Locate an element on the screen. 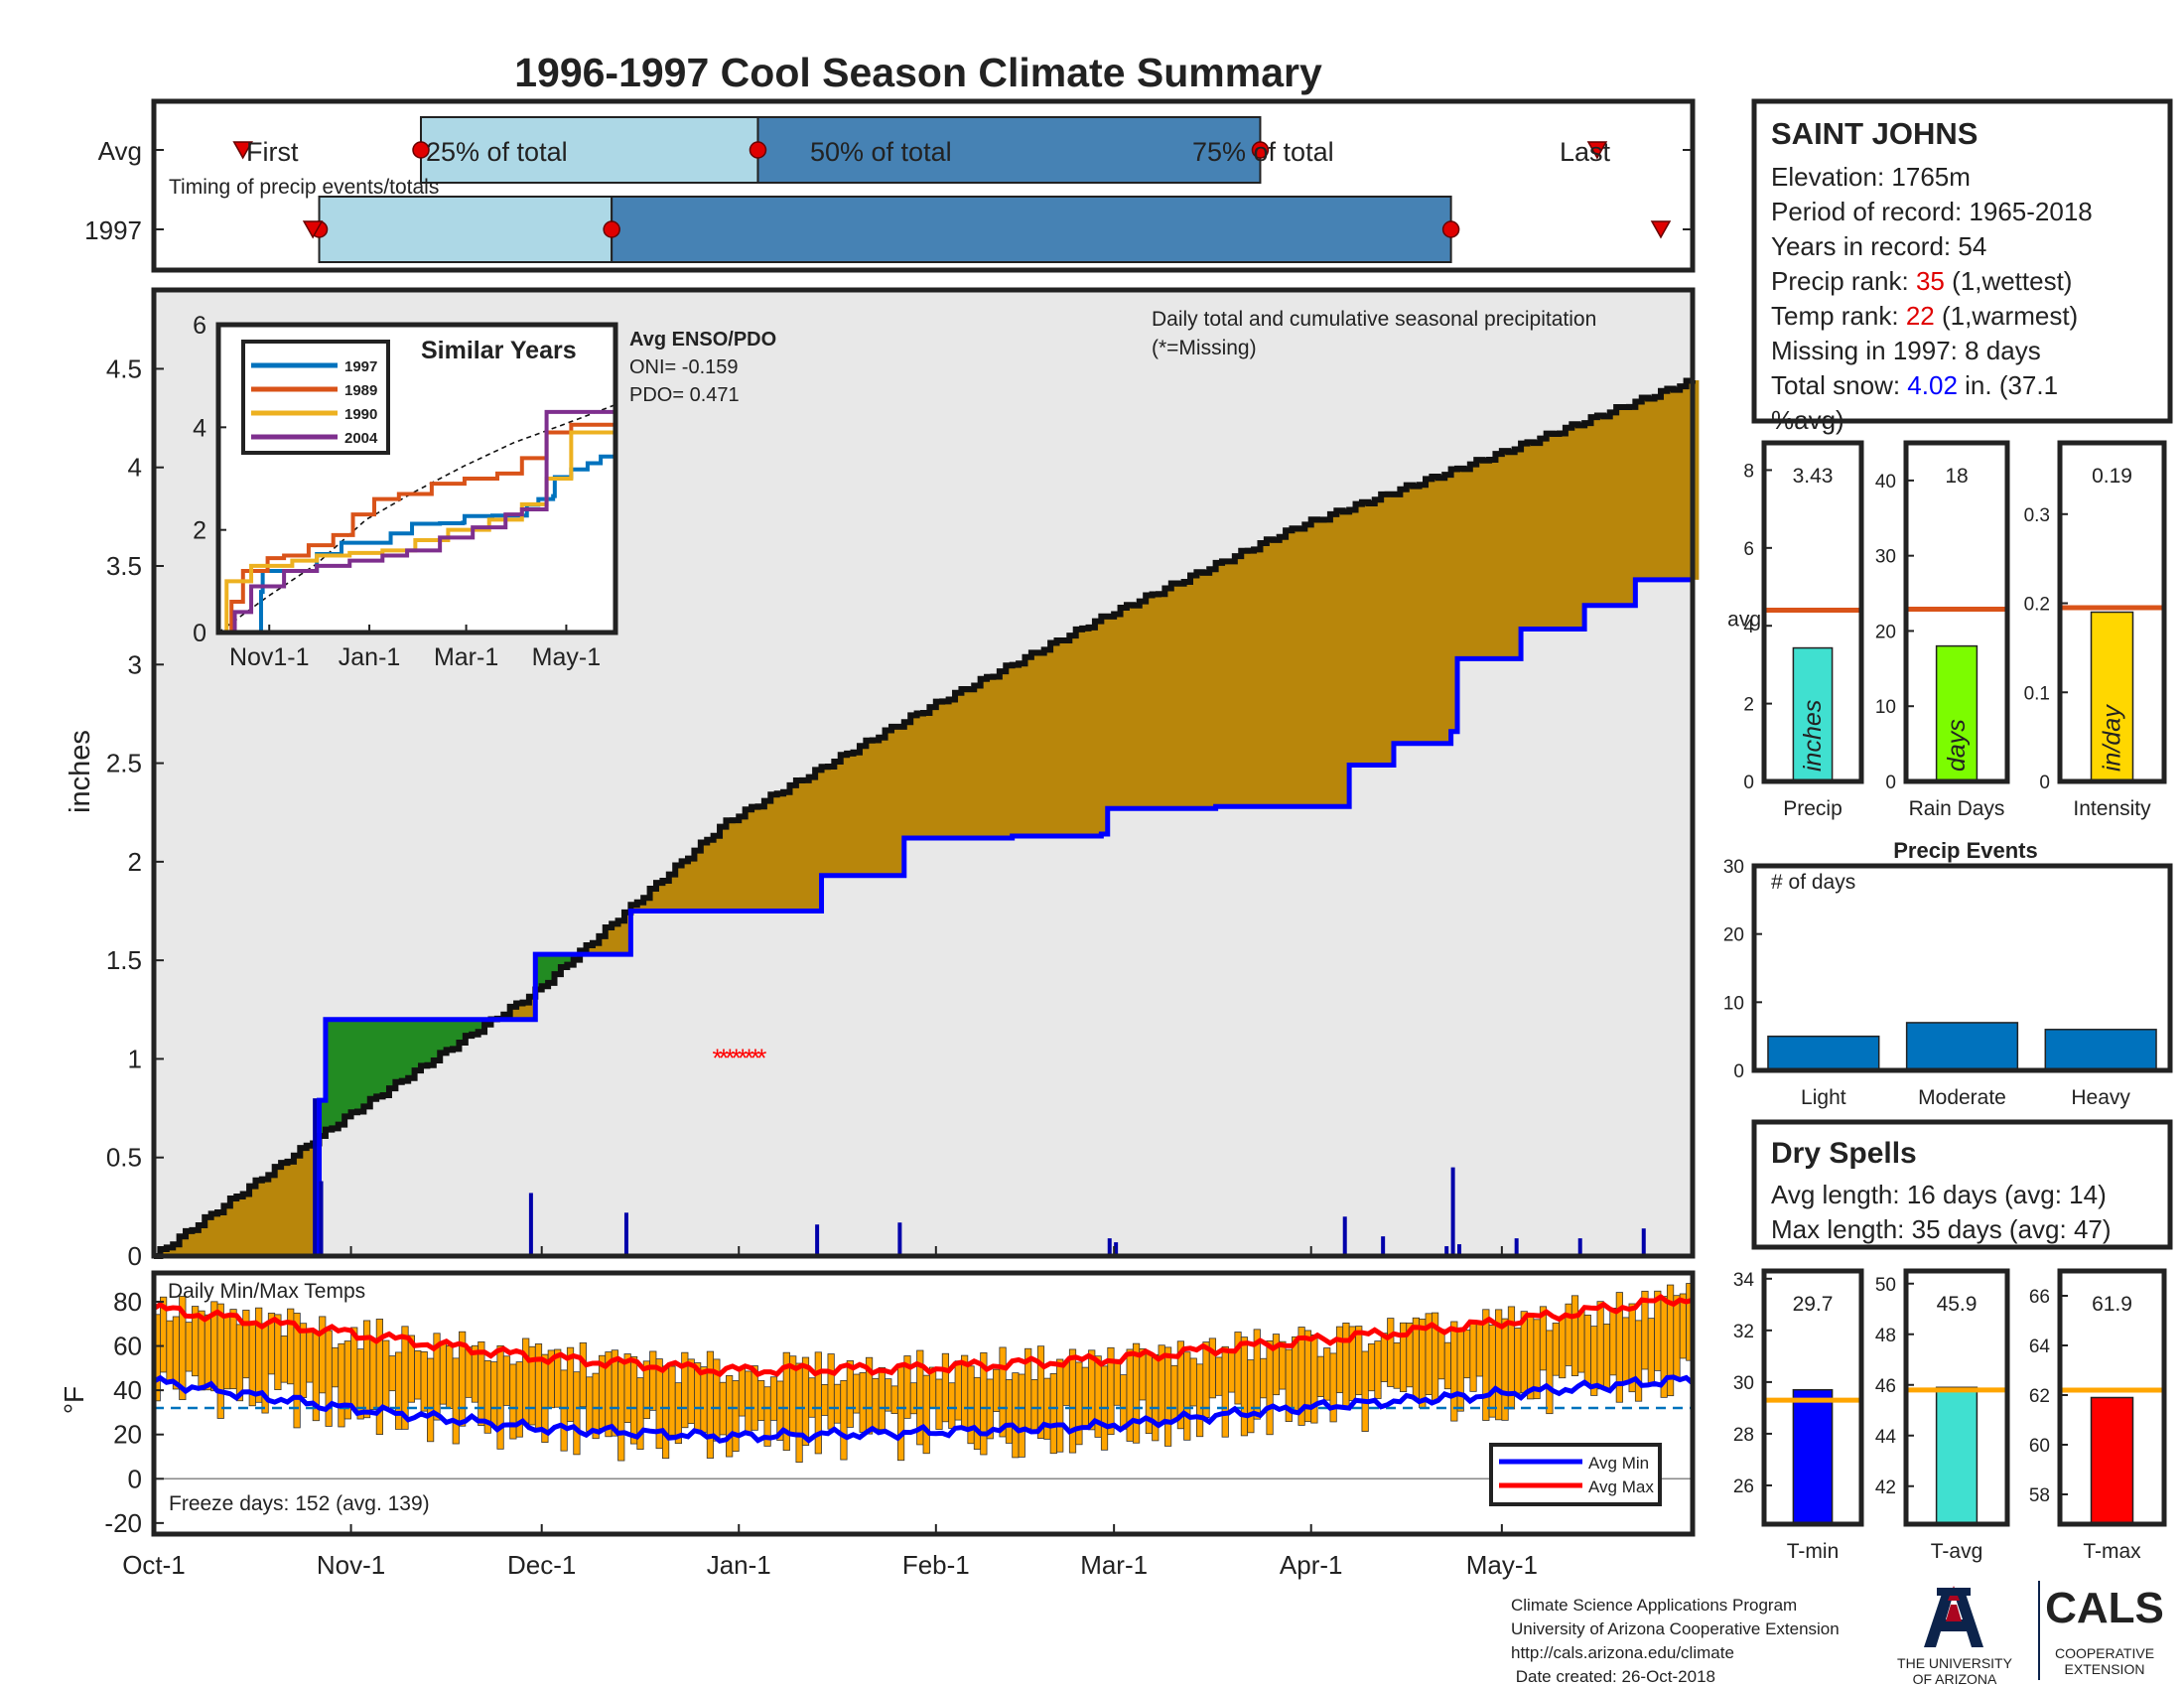 This screenshot has width=2184, height=1688. station-name: SAINT JOHNS is located at coordinates (1874, 133).